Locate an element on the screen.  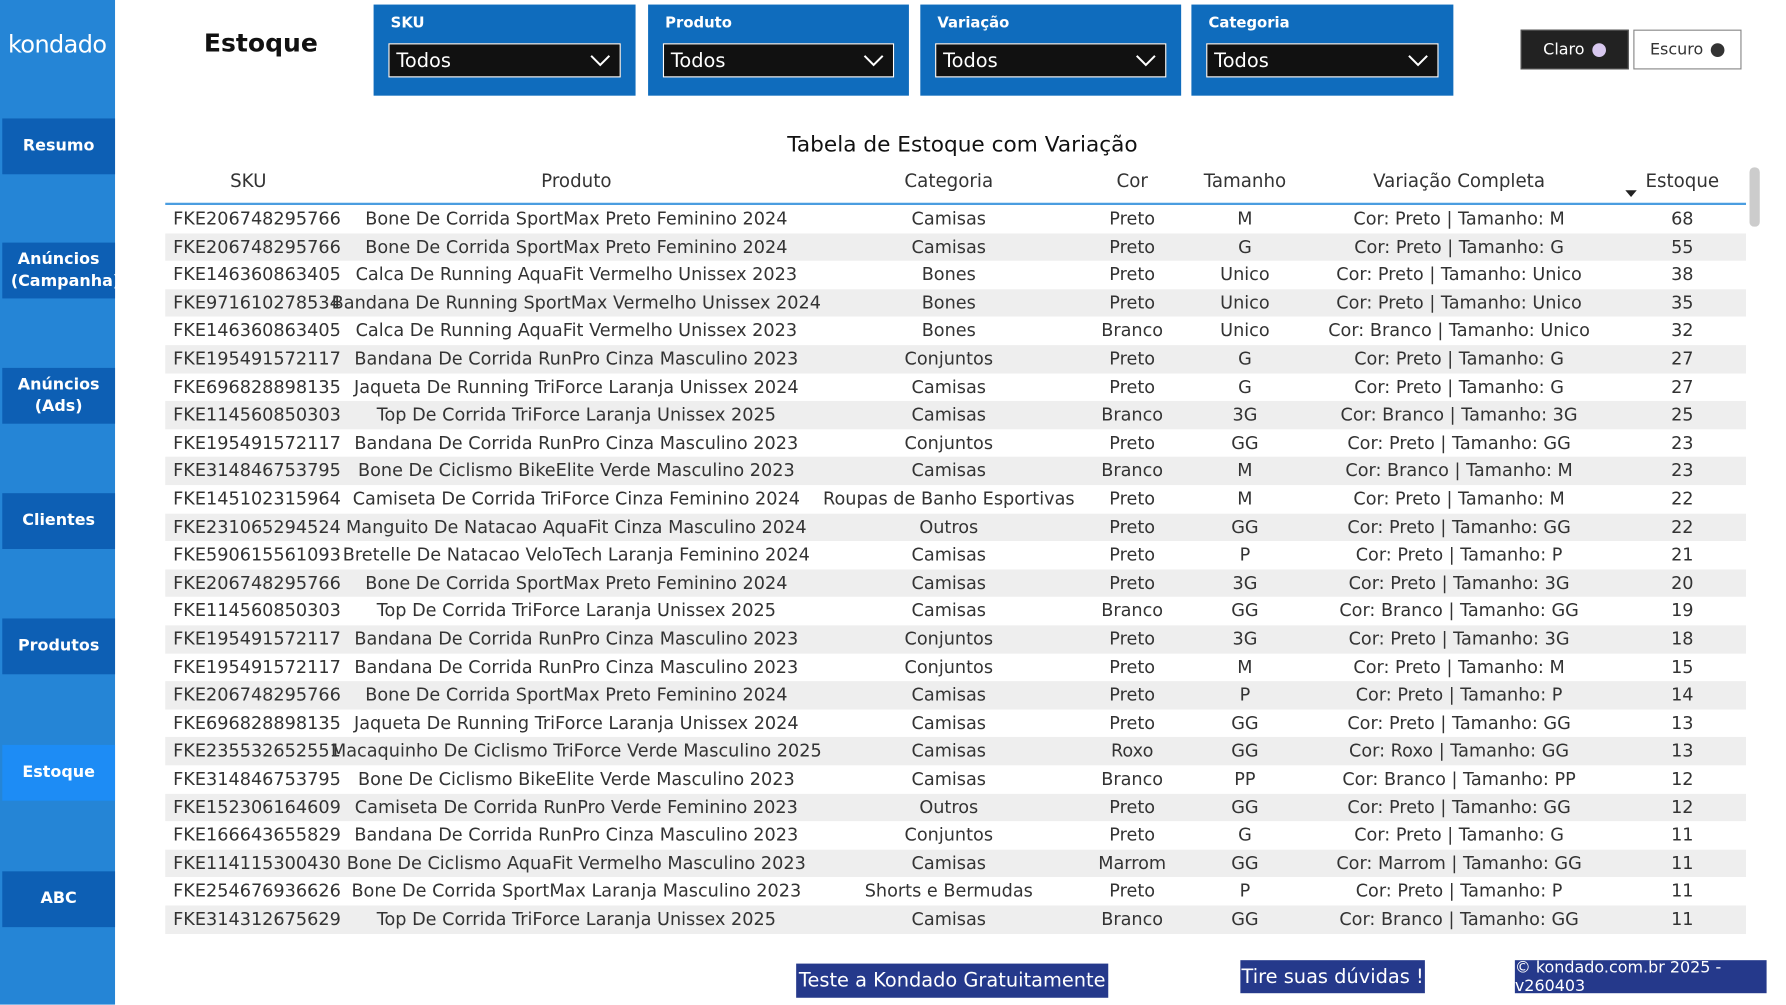
nav-label: Estoque is located at coordinates (58, 772).